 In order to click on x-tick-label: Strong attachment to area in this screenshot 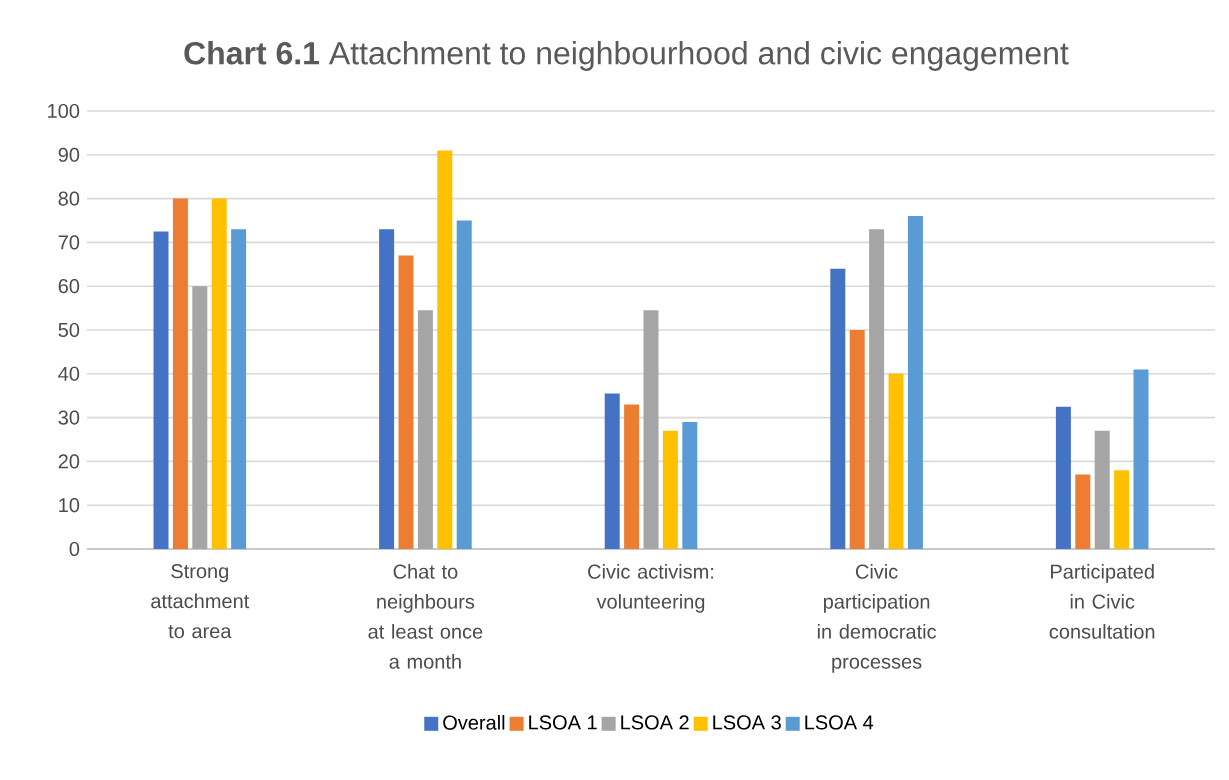, I will do `click(200, 601)`.